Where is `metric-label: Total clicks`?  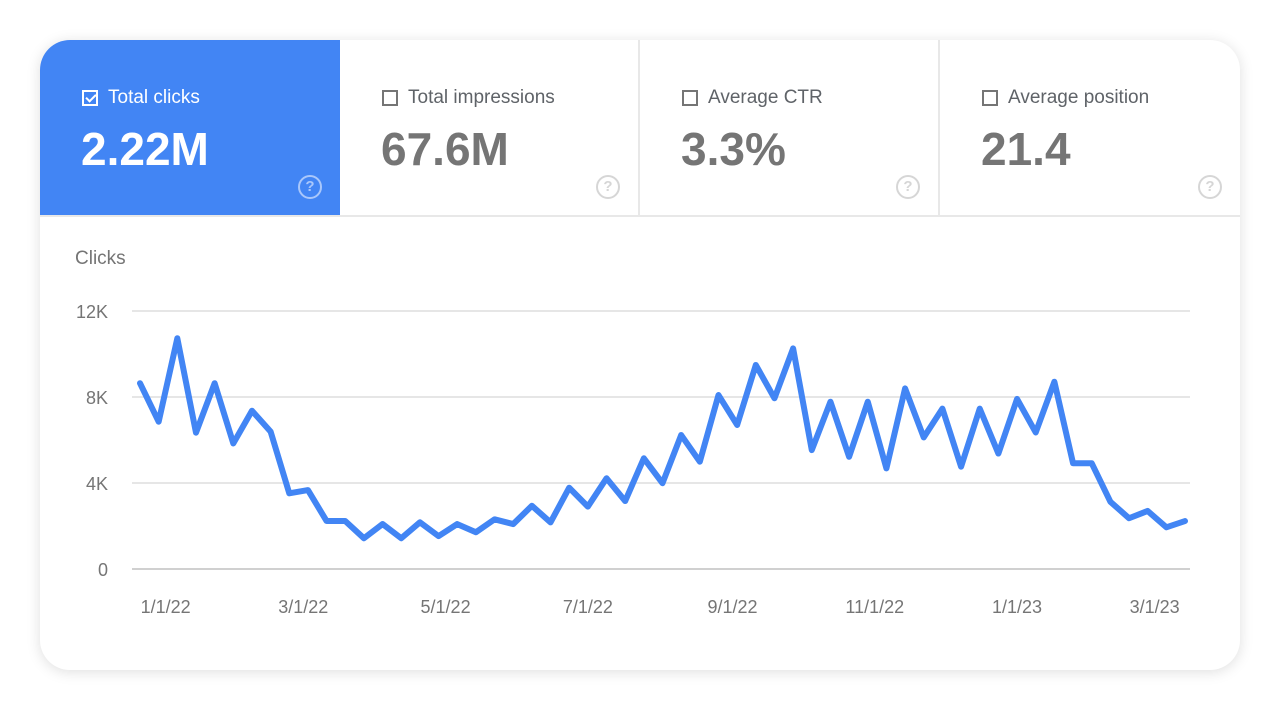
metric-label: Total clicks is located at coordinates (154, 97).